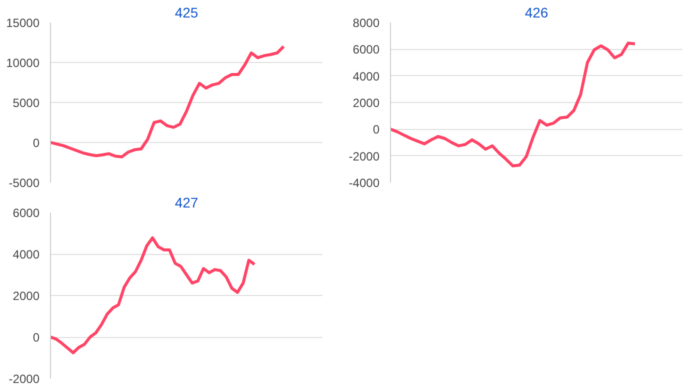  I want to click on y-tick-label: 5000, so click(26, 103).